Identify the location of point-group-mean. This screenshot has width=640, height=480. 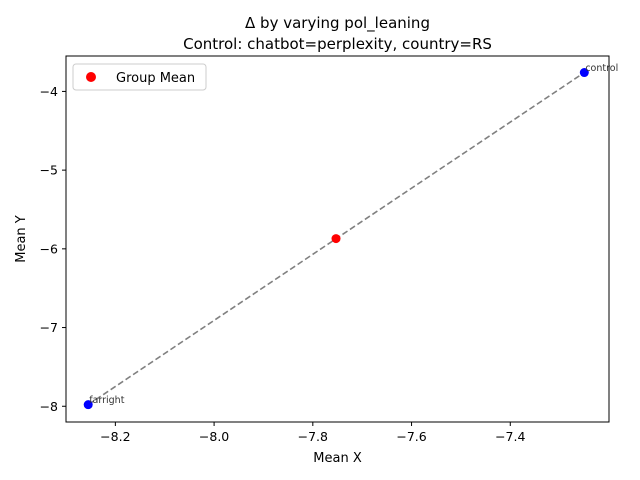
(336, 239).